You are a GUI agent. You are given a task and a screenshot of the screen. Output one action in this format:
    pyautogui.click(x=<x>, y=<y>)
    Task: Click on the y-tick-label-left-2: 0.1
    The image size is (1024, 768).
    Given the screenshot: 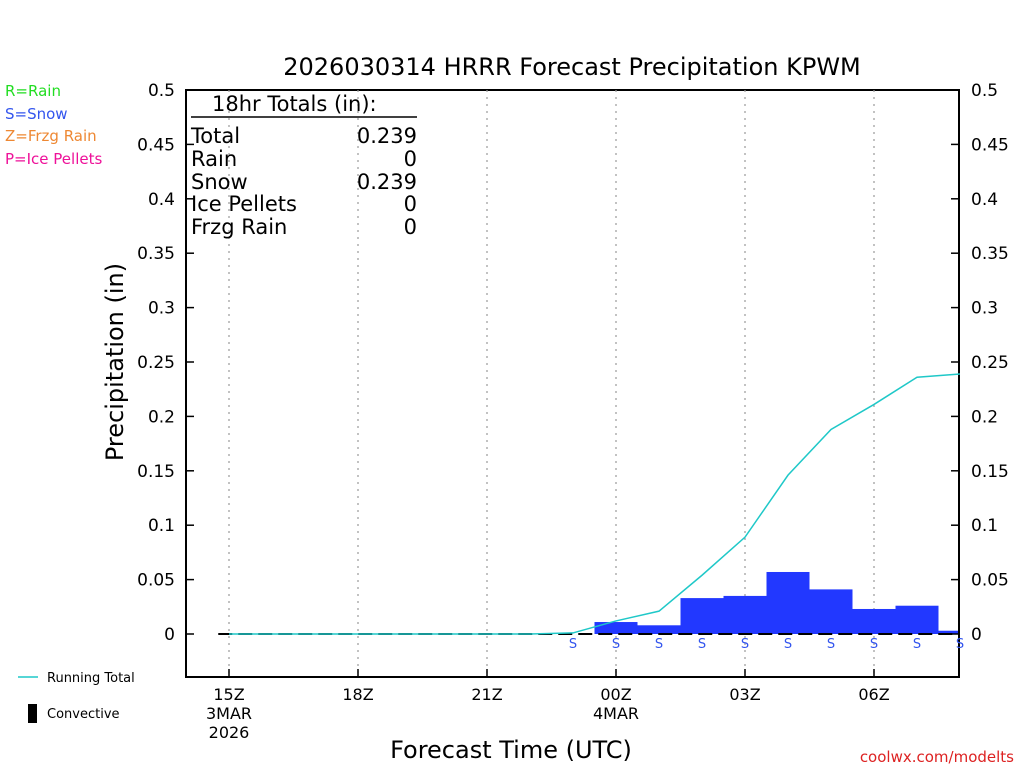 What is the action you would take?
    pyautogui.click(x=161, y=526)
    